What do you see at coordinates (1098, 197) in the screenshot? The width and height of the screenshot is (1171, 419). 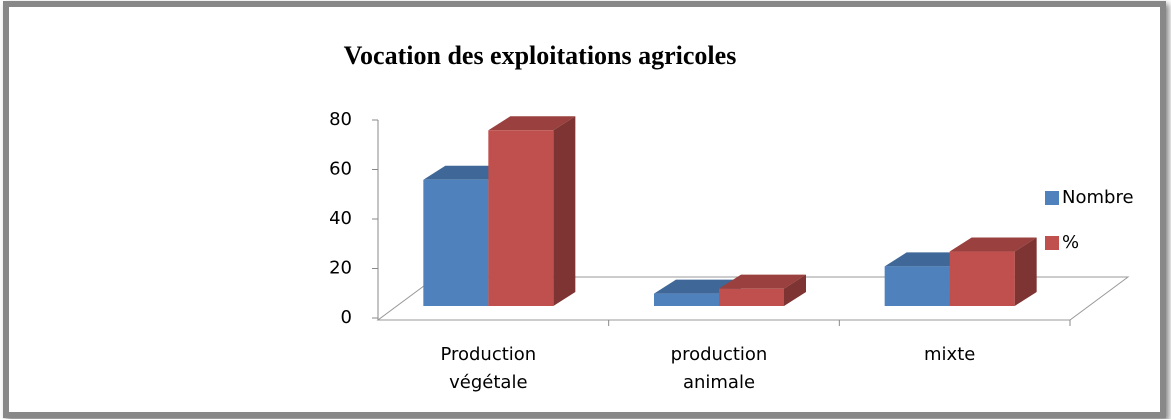 I see `legend-label: Nombre` at bounding box center [1098, 197].